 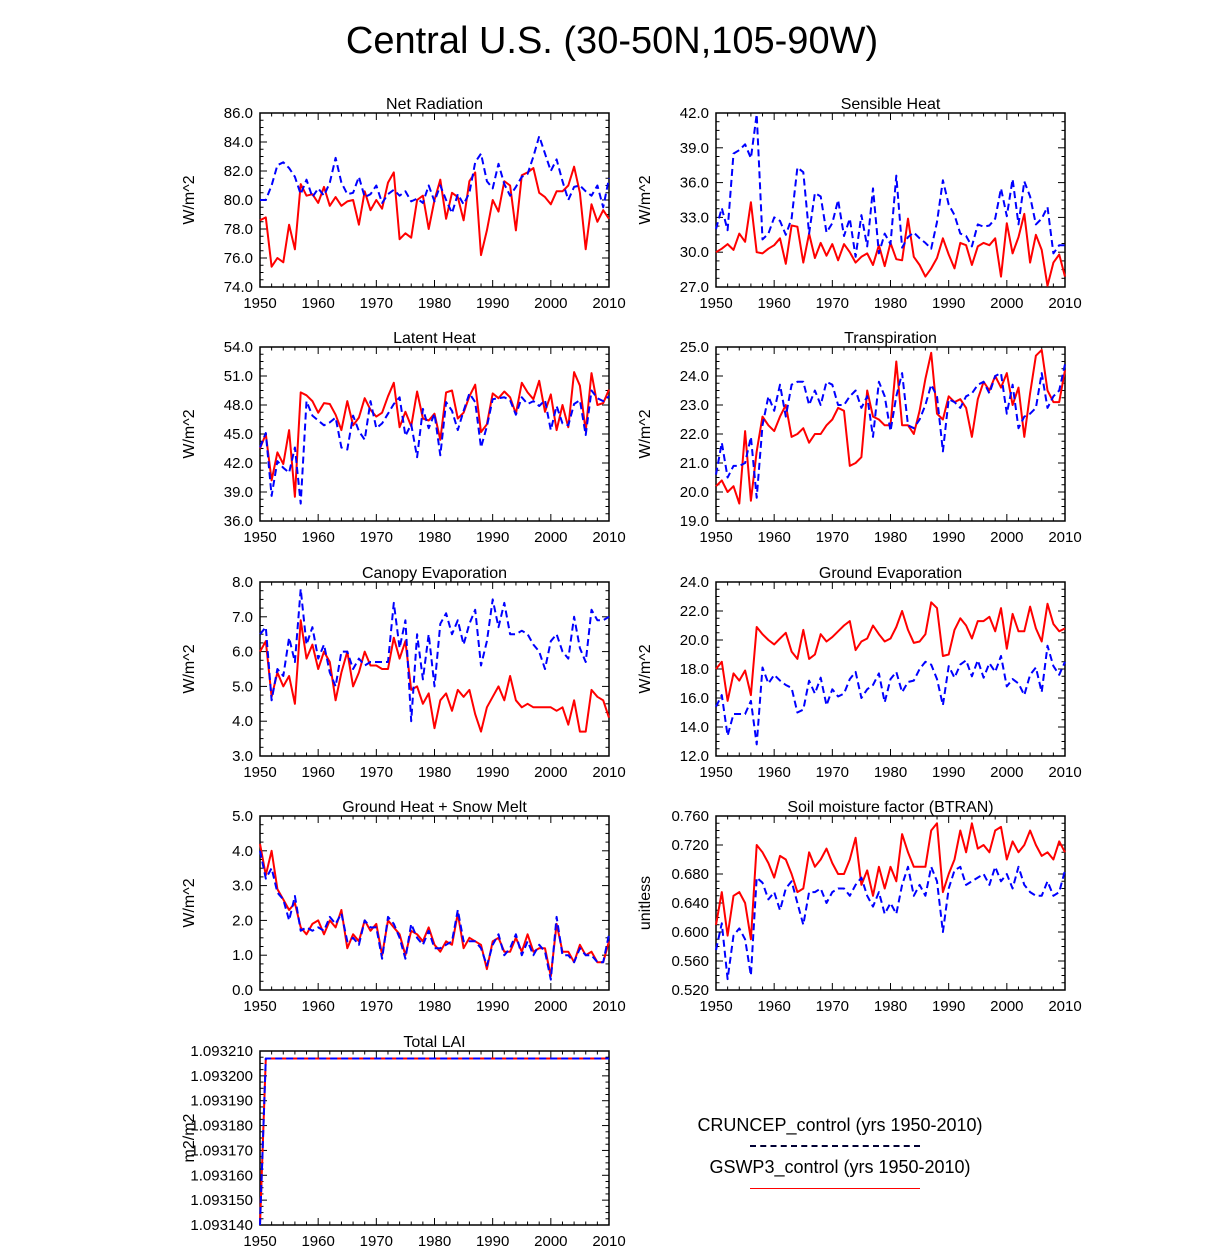 What do you see at coordinates (890, 303) in the screenshot?
I see `sensible-heat-x-tick-label: 1980` at bounding box center [890, 303].